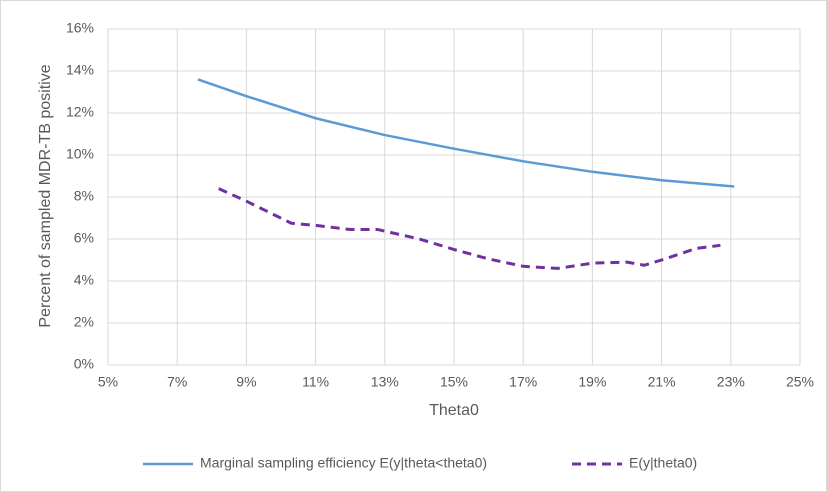 The image size is (827, 492). I want to click on x-tick-label: 9%, so click(246, 382).